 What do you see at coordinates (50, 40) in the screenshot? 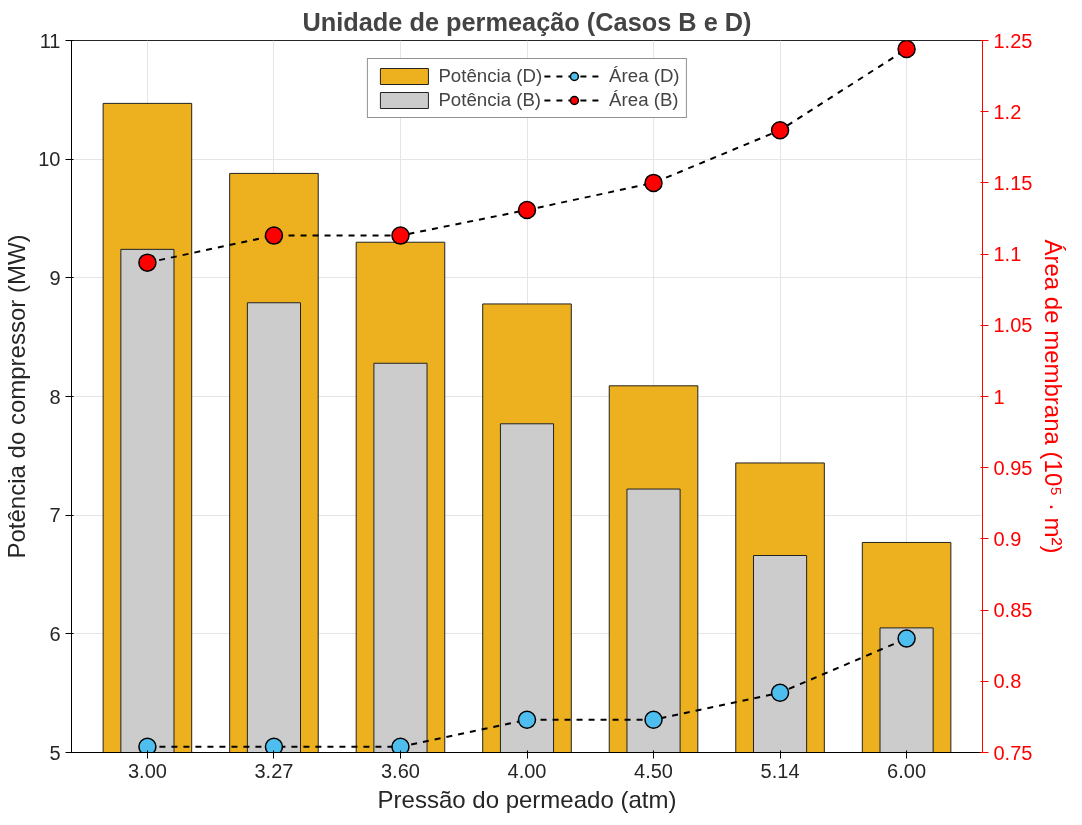
I see `y-tick-label: 11` at bounding box center [50, 40].